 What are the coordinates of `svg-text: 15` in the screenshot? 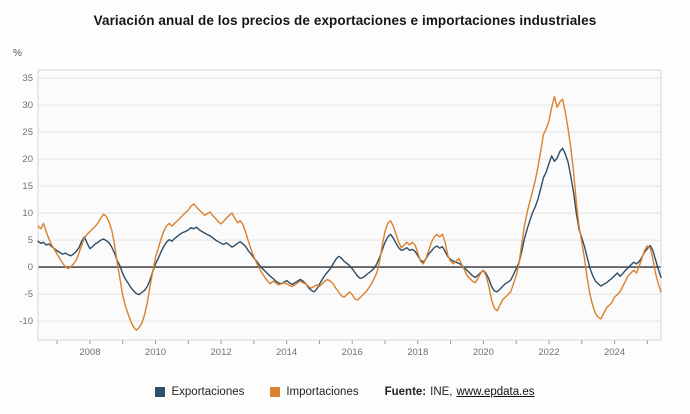 It's located at (27, 186).